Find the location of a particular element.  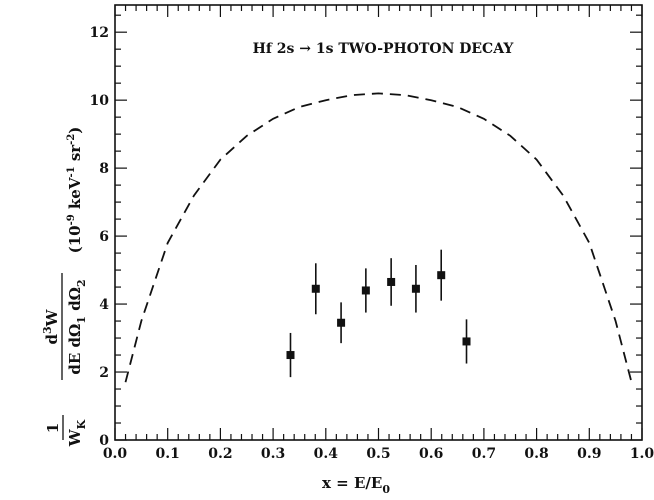

x-tick-label: 0.3 is located at coordinates (273, 454).